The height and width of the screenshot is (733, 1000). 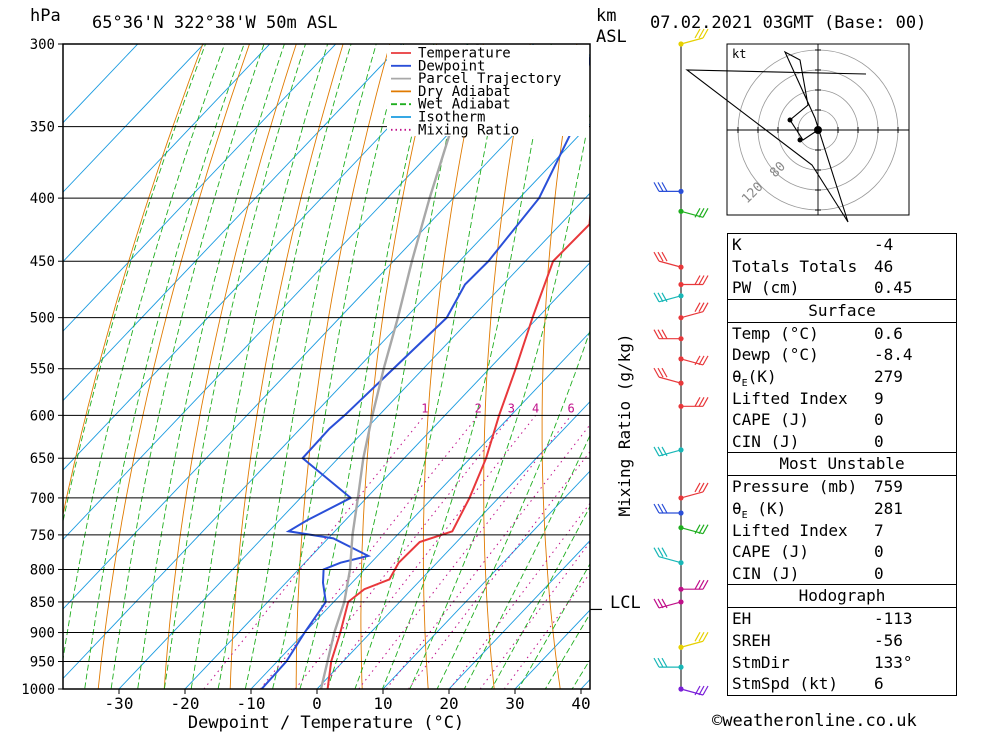 What do you see at coordinates (451, 118) in the screenshot?
I see `legend-label: Isotherm` at bounding box center [451, 118].